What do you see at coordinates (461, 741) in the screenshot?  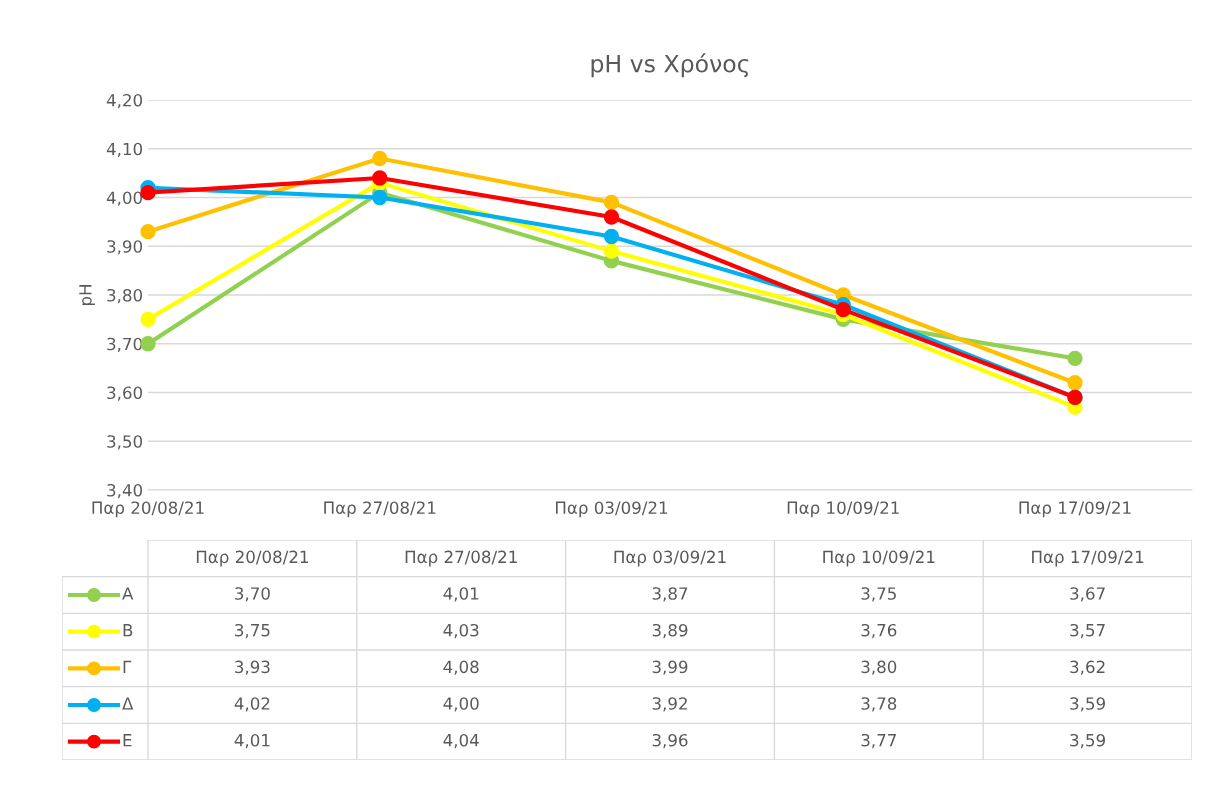 I see `data-label: 4,04` at bounding box center [461, 741].